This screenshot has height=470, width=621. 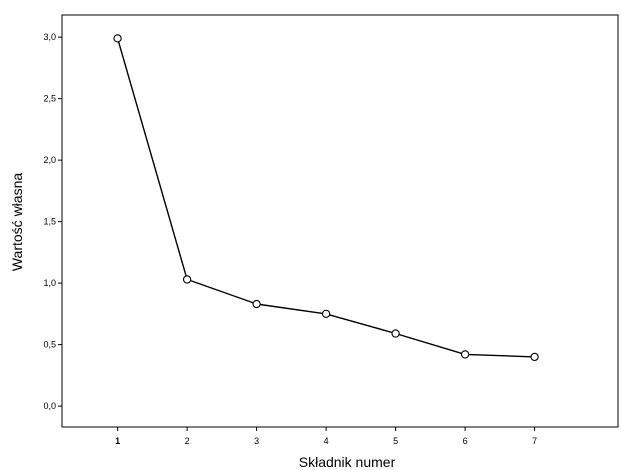 I want to click on y-tick-label: 1,5, so click(x=49, y=222).